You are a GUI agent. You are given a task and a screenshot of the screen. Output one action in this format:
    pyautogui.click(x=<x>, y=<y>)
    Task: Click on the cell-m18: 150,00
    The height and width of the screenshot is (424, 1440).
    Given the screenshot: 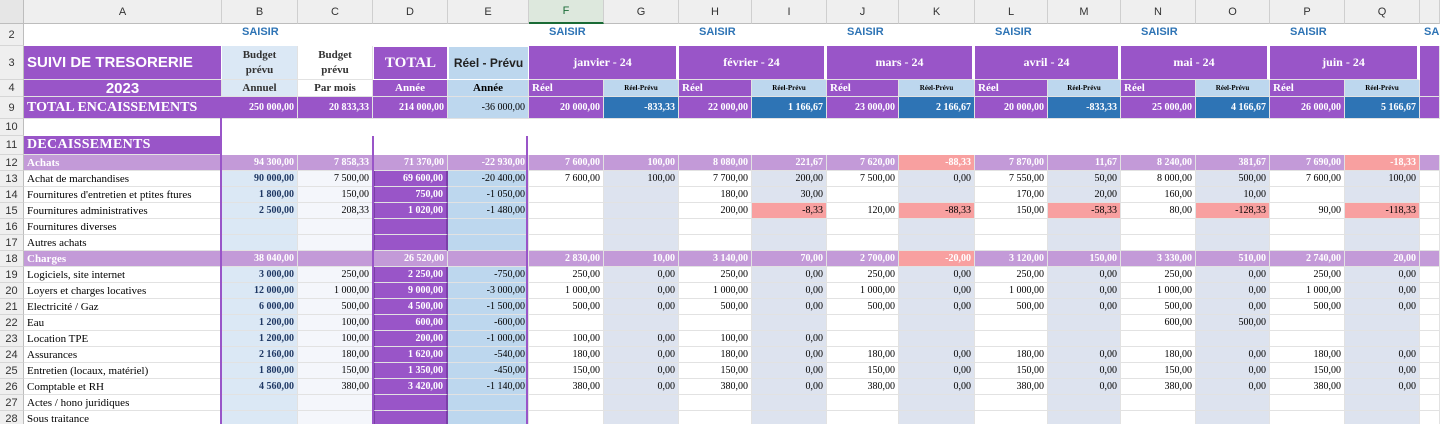 What is the action you would take?
    pyautogui.click(x=1084, y=259)
    